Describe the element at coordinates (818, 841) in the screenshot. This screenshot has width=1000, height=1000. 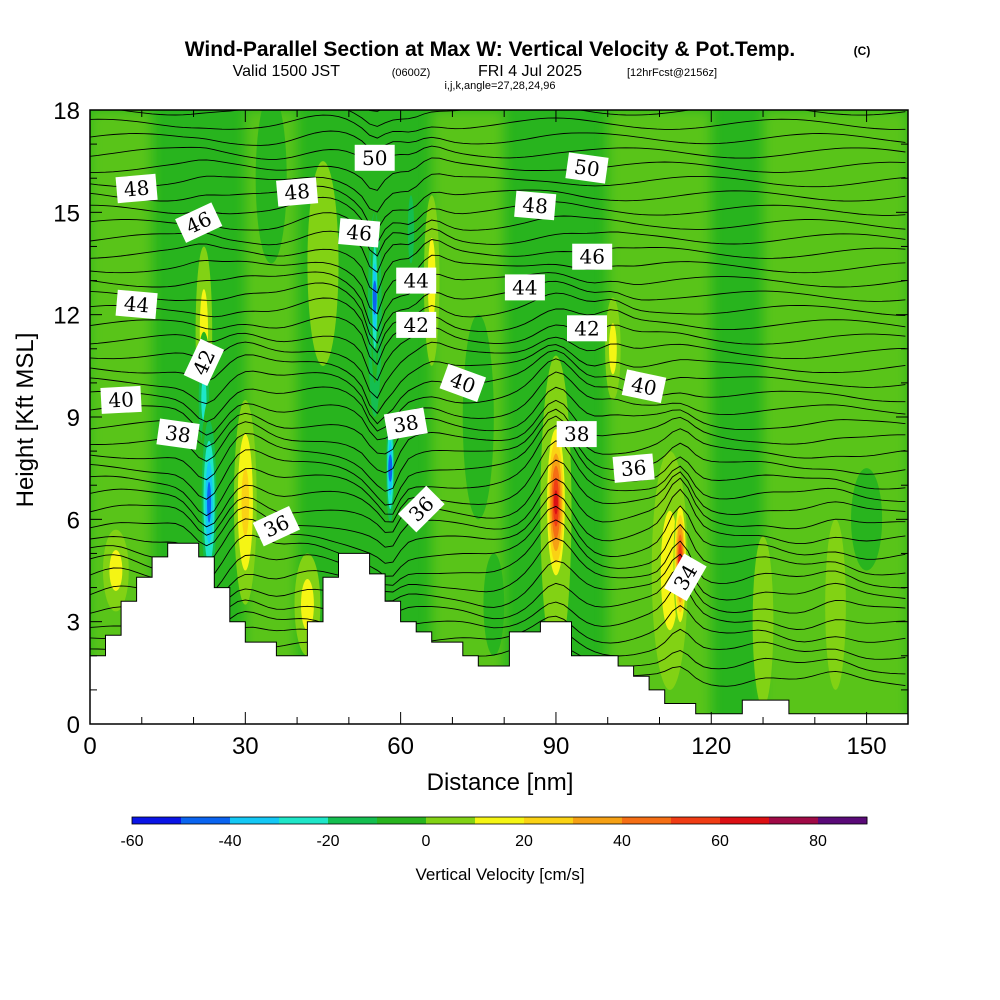
I see `colorbar-tick-label: 80` at that location.